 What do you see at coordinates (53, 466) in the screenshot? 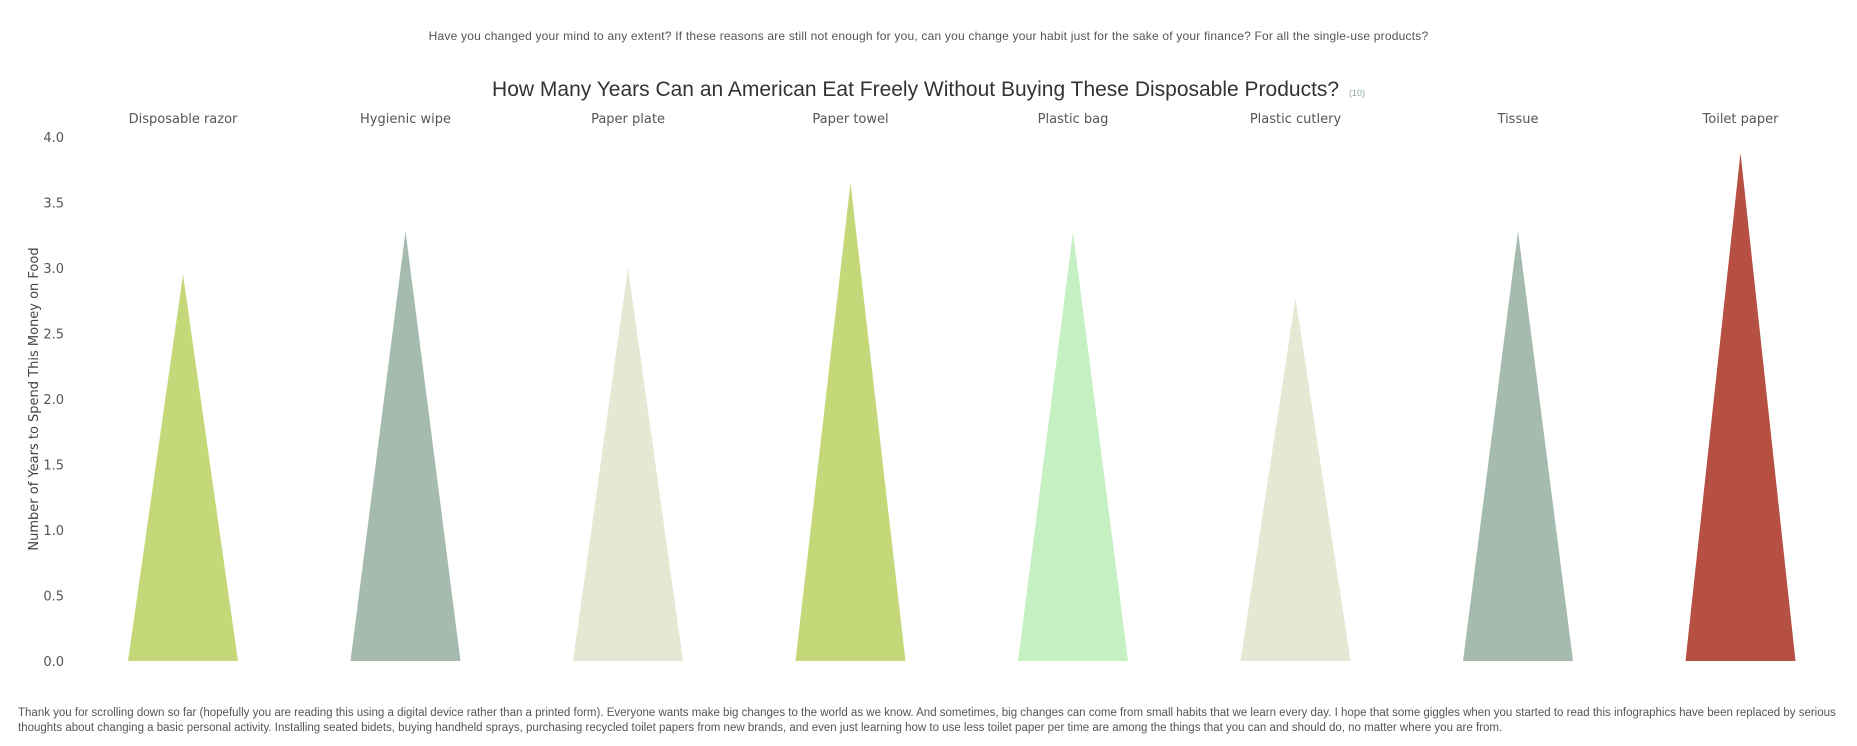
I see `y-tick-label: 1.5` at bounding box center [53, 466].